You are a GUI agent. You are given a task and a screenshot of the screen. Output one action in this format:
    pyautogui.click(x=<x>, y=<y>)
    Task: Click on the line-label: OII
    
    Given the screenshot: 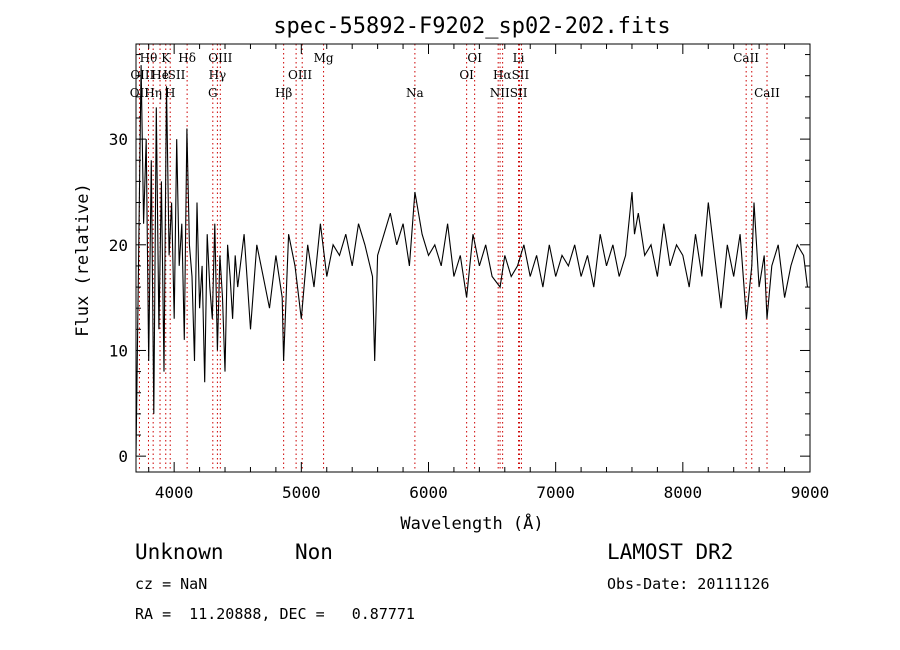 What is the action you would take?
    pyautogui.click(x=140, y=93)
    